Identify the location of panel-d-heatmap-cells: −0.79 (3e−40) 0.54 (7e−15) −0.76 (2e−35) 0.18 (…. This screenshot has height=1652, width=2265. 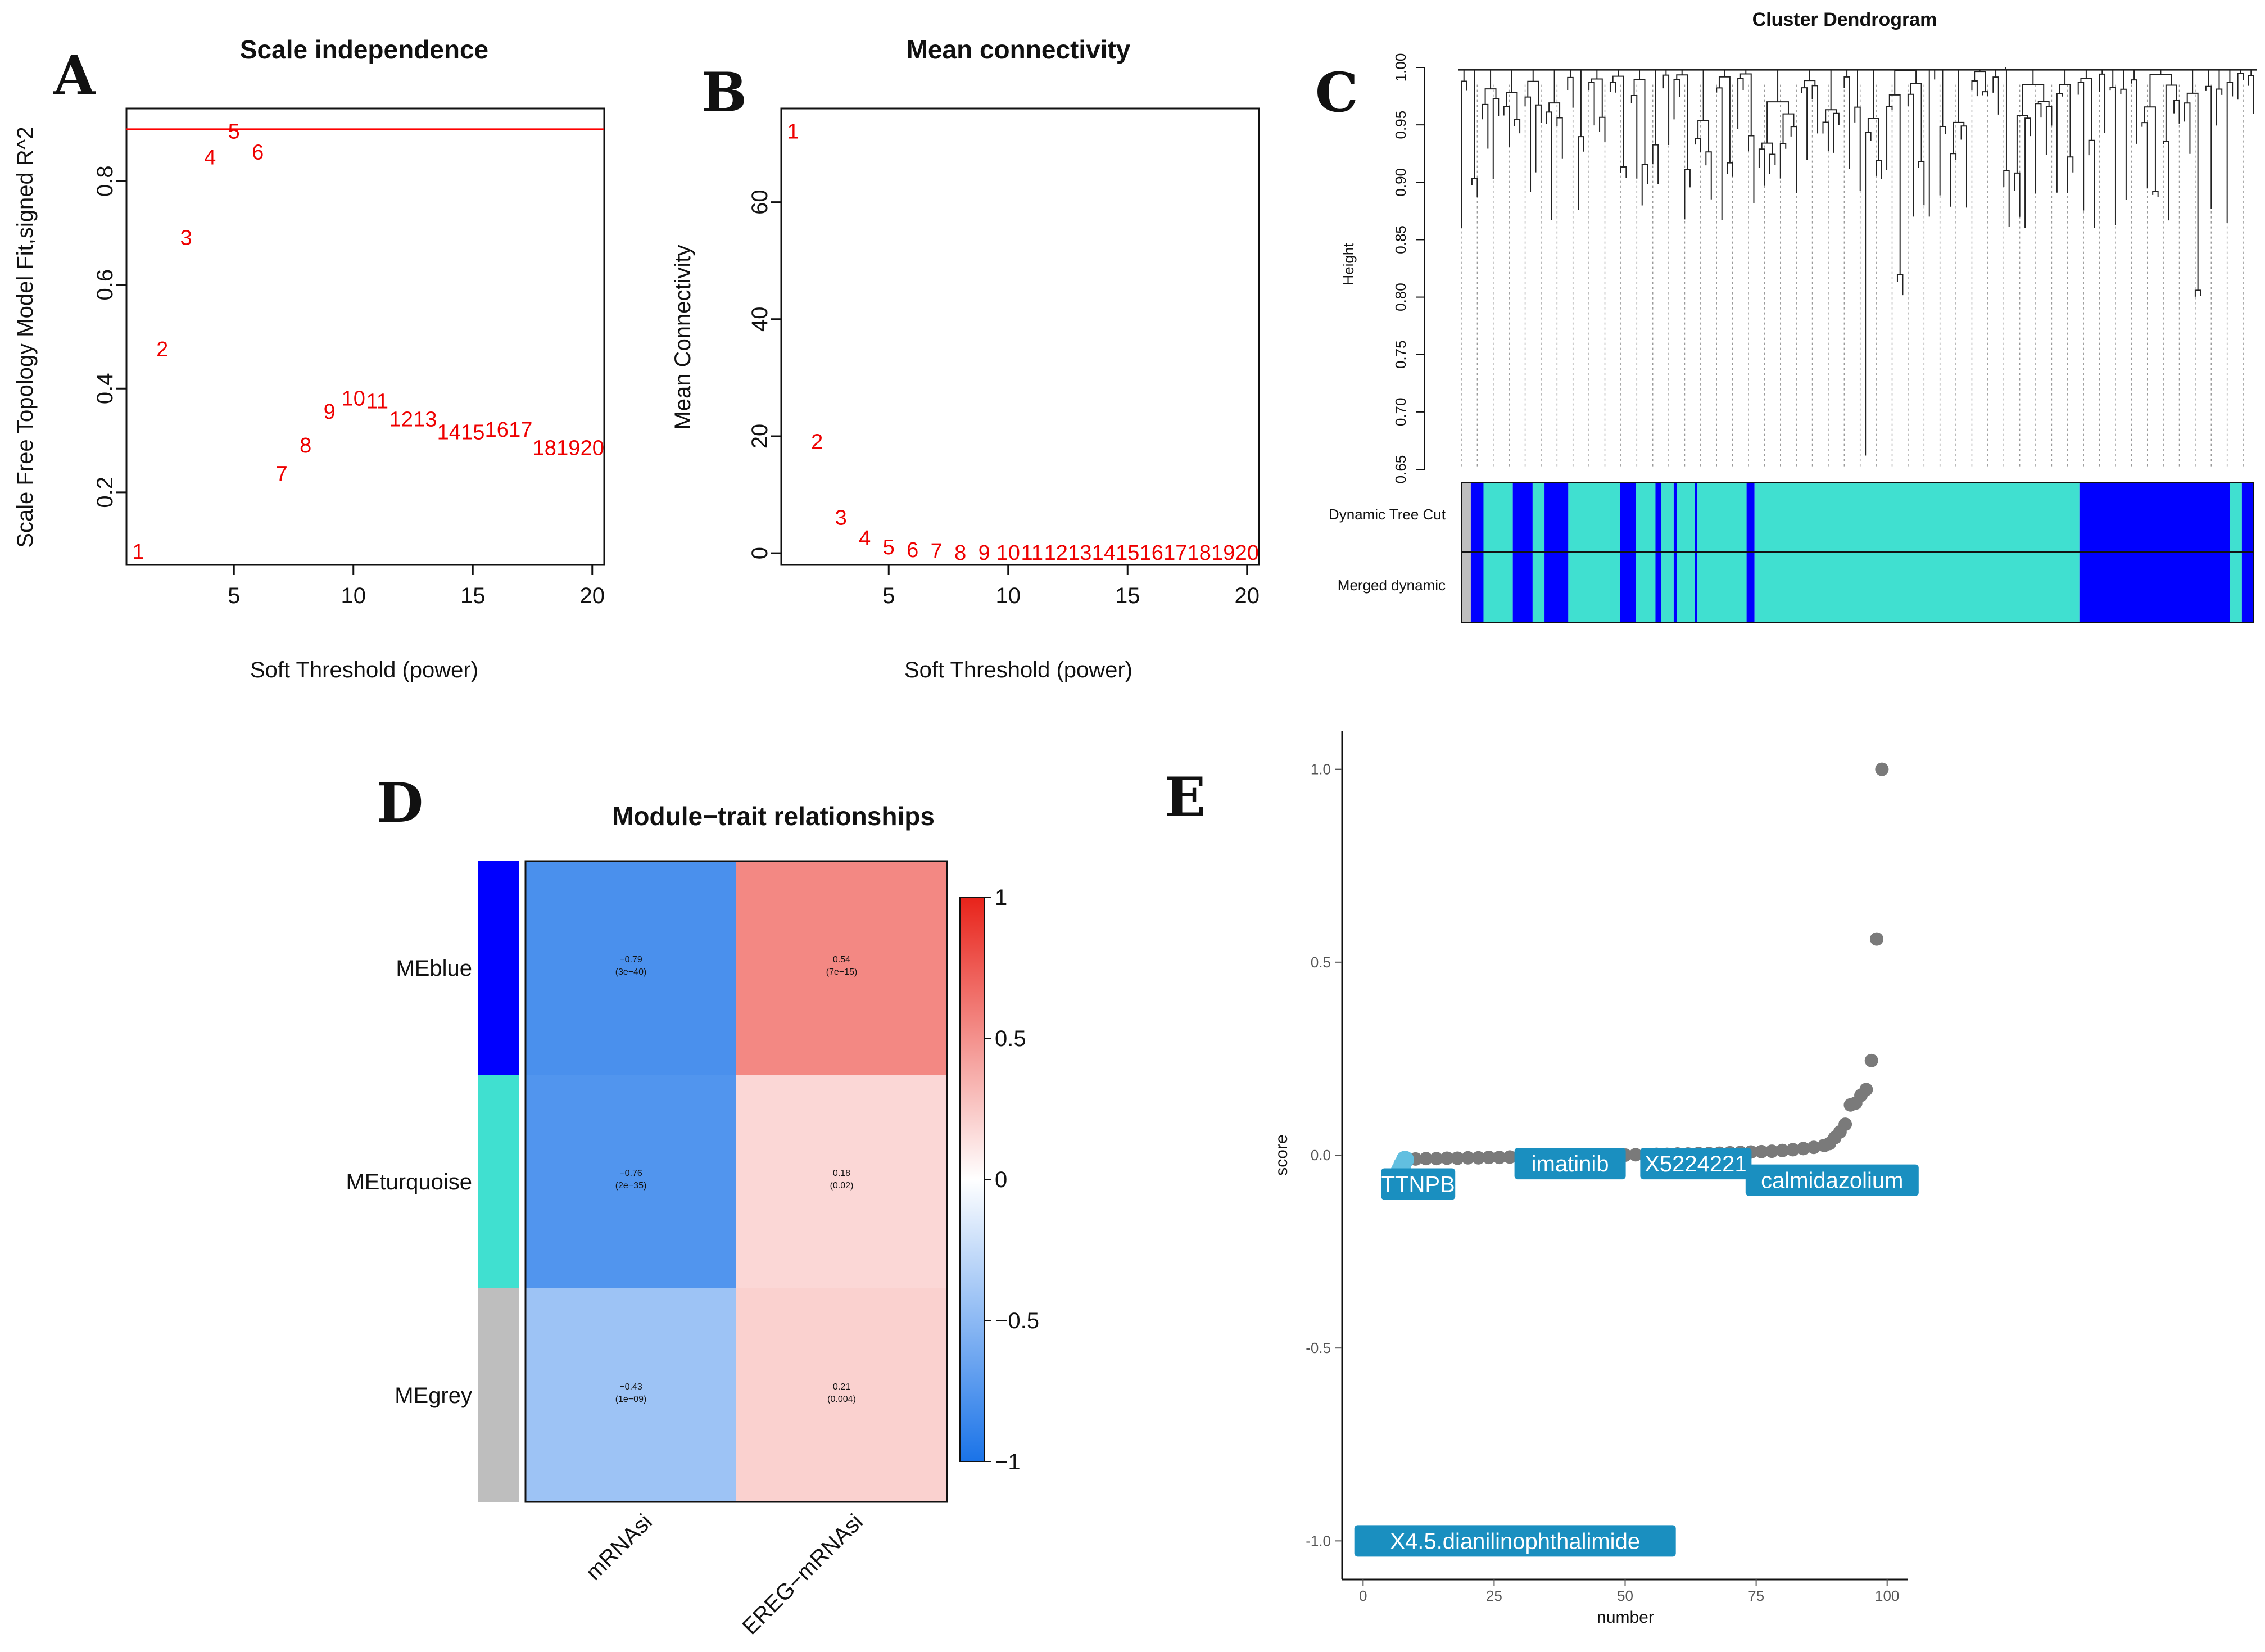
(736, 1181).